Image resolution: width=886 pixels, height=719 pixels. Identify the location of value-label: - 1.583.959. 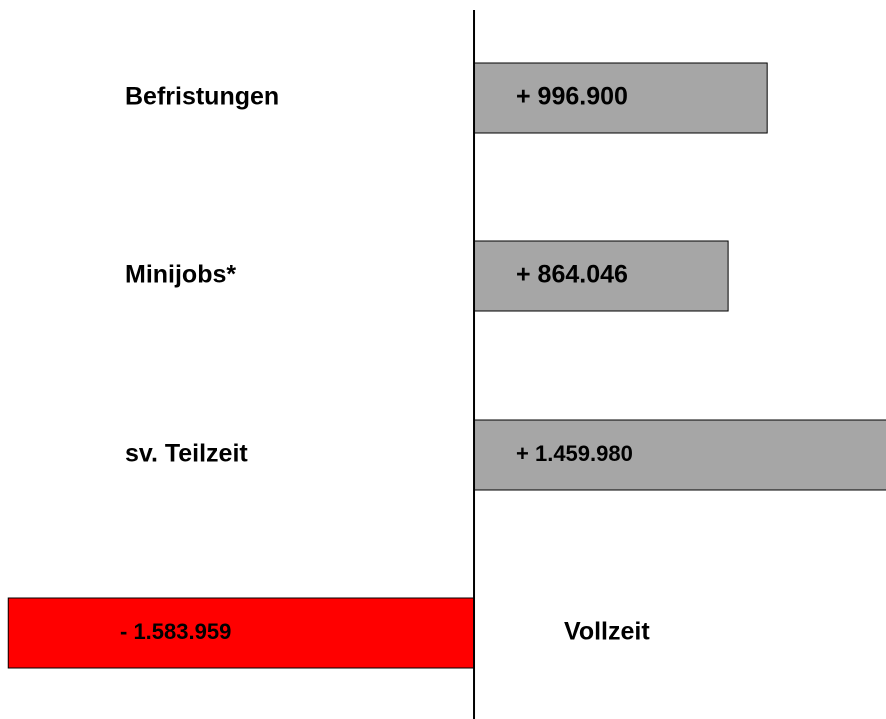
(175, 631).